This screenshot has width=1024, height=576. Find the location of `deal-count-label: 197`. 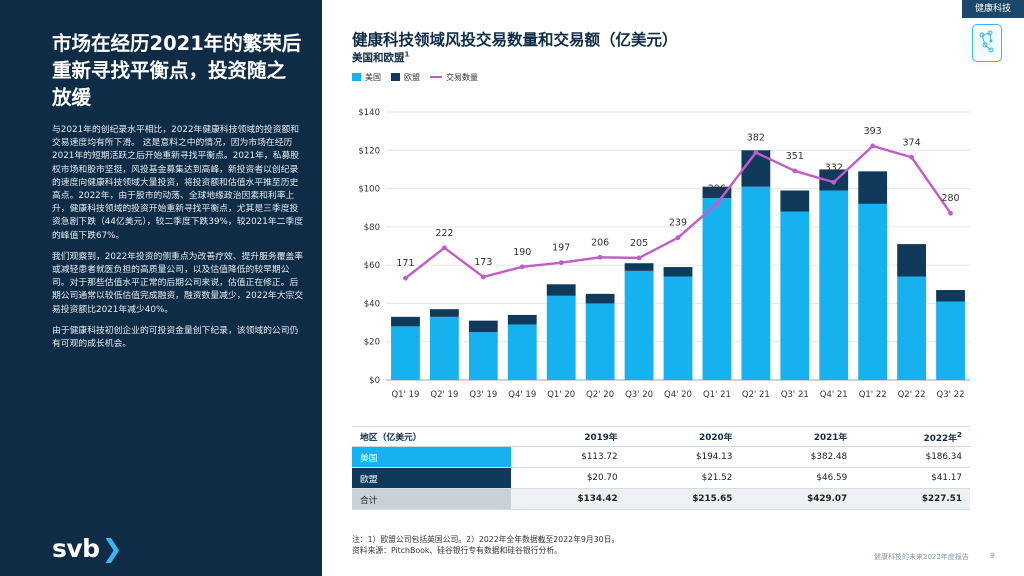

deal-count-label: 197 is located at coordinates (561, 248).